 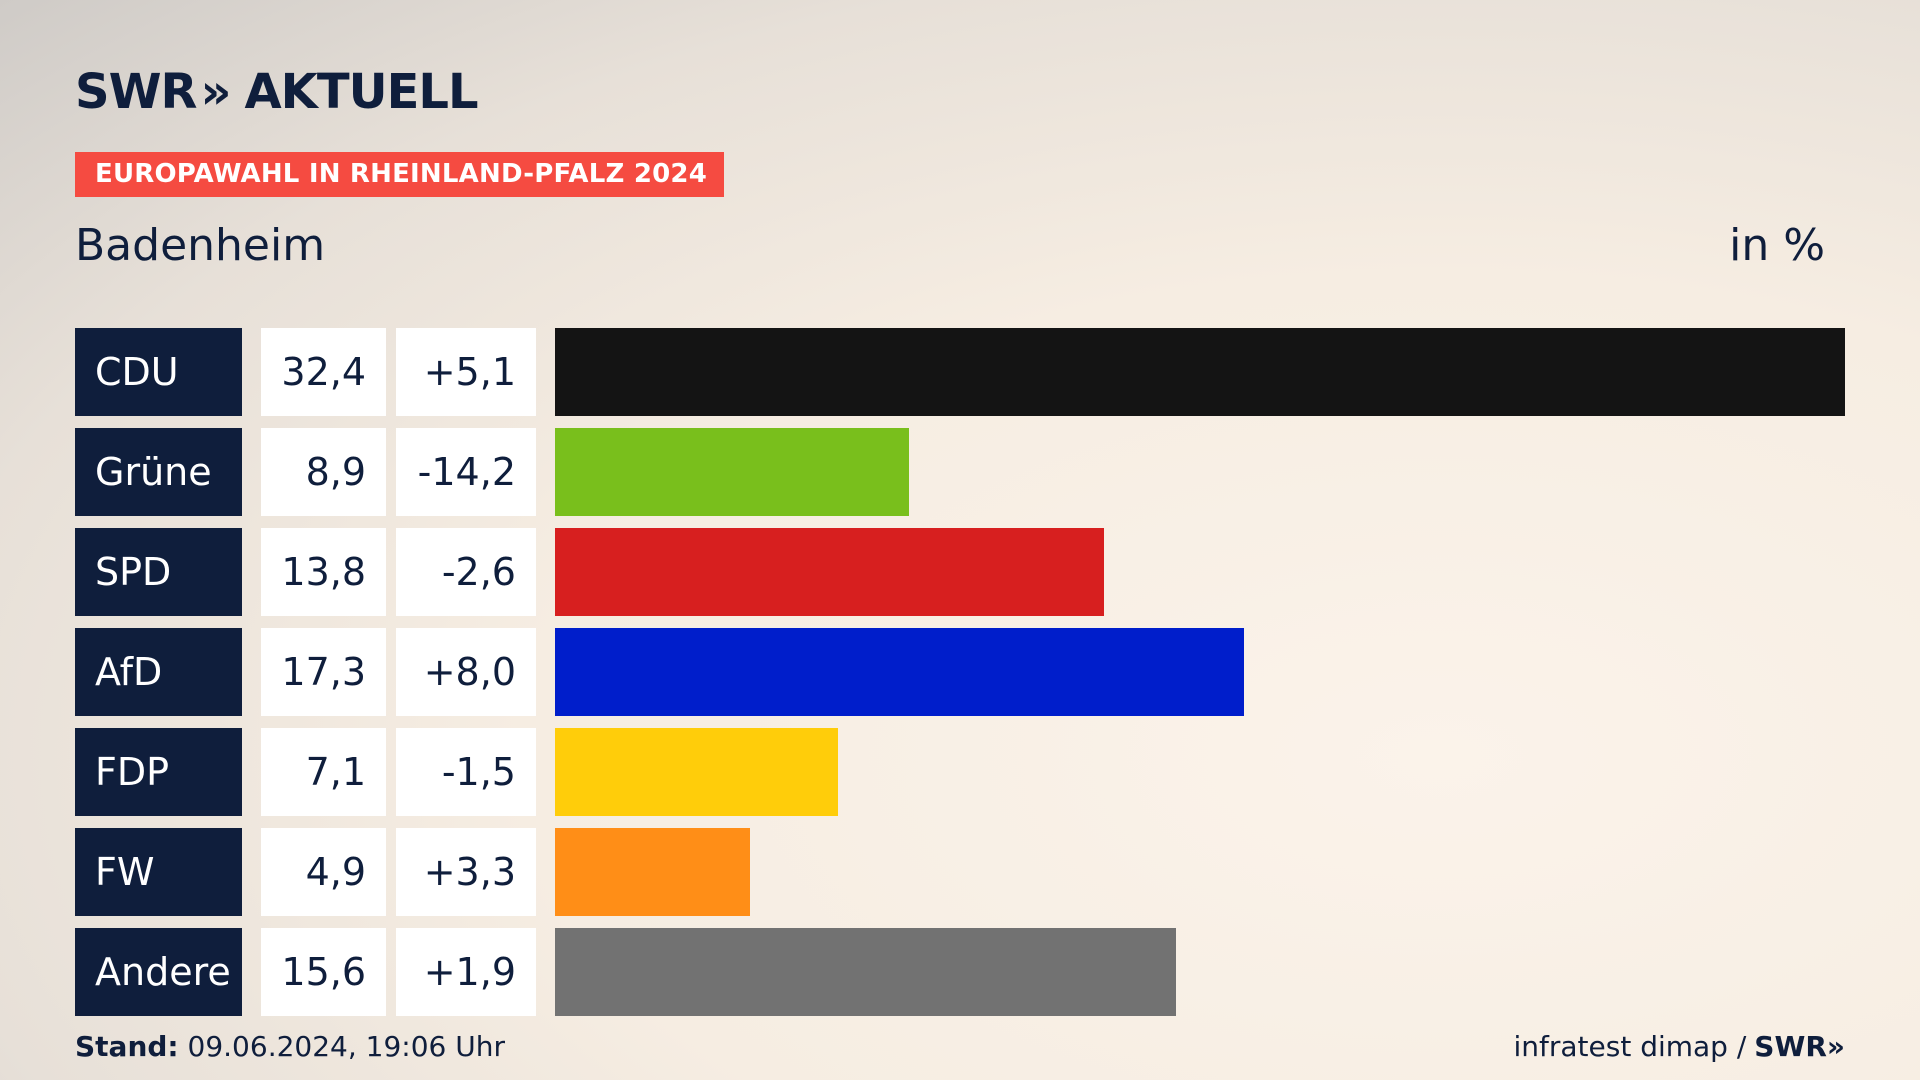 What do you see at coordinates (323, 972) in the screenshot?
I see `share-value: 15,6` at bounding box center [323, 972].